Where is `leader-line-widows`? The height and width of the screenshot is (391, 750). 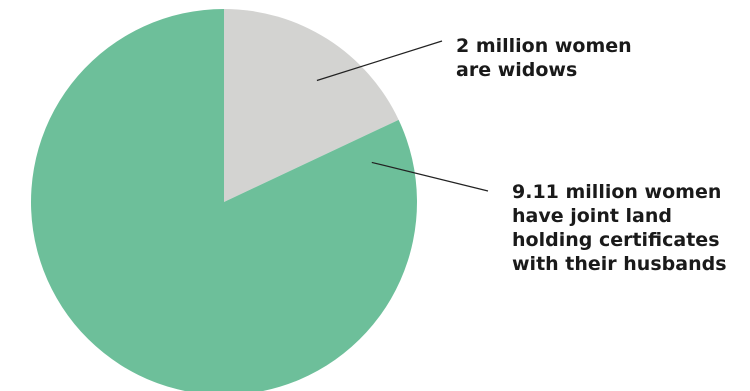 leader-line-widows is located at coordinates (379, 61).